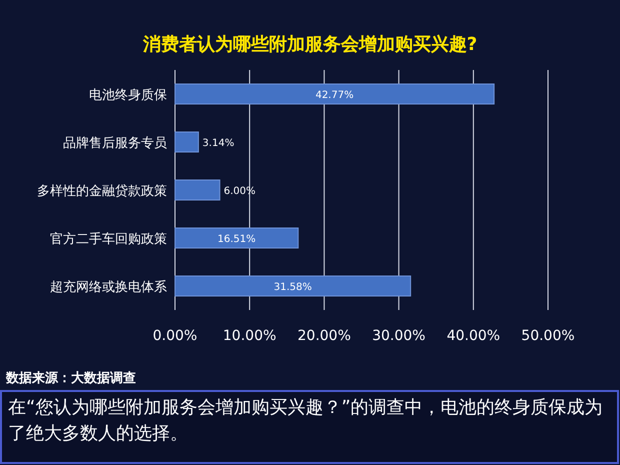 This screenshot has height=465, width=620. What do you see at coordinates (473, 336) in the screenshot?
I see `x-tick-label: 40.00%` at bounding box center [473, 336].